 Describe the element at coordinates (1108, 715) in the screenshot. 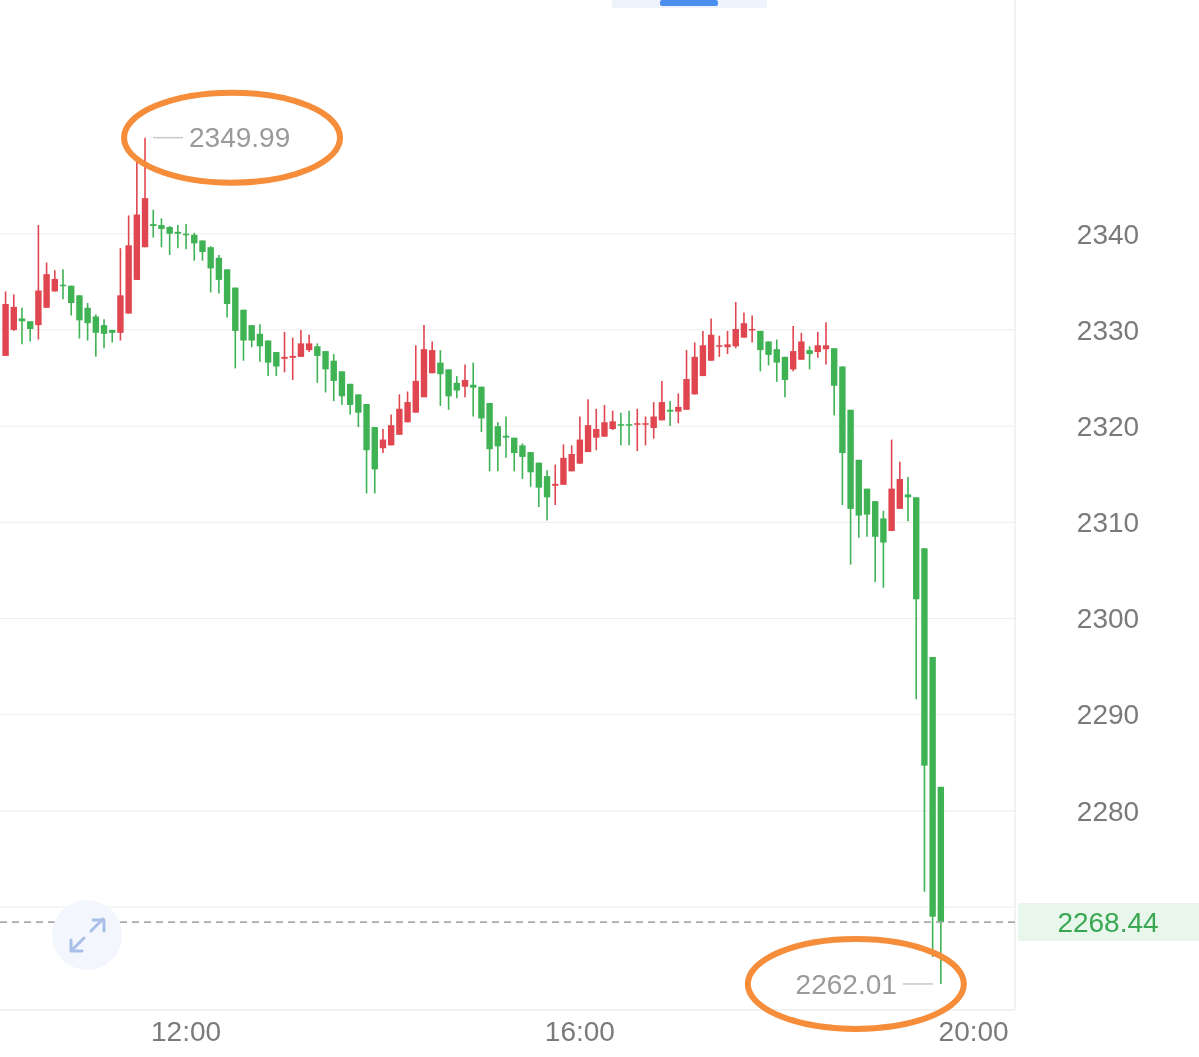

I see `y-tick-label: 2290` at that location.